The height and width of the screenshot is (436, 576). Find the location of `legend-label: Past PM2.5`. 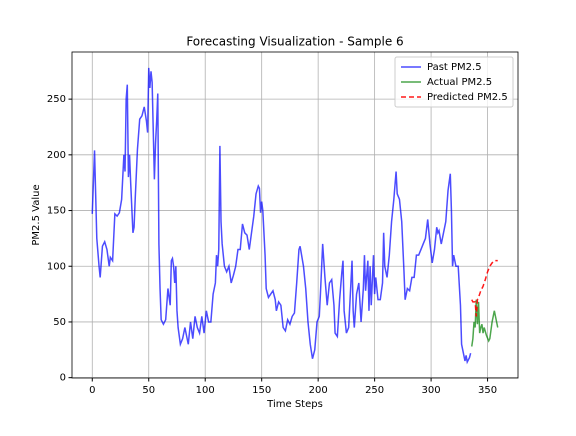

legend-label: Past PM2.5 is located at coordinates (454, 67).